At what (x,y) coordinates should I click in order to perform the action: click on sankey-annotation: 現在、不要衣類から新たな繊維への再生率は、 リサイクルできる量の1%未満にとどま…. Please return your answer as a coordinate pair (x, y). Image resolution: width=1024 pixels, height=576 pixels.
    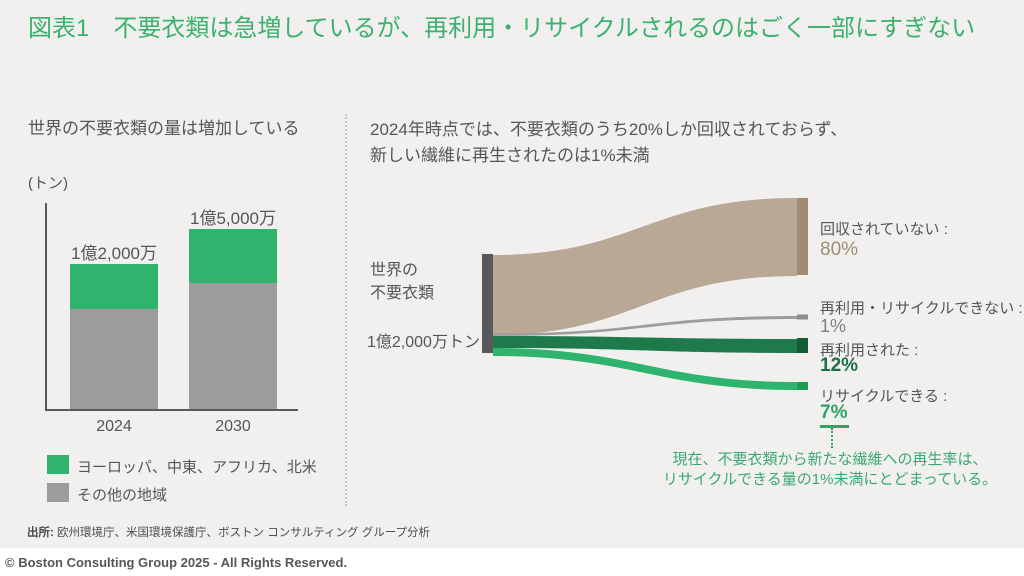
    Looking at the image, I should click on (830, 470).